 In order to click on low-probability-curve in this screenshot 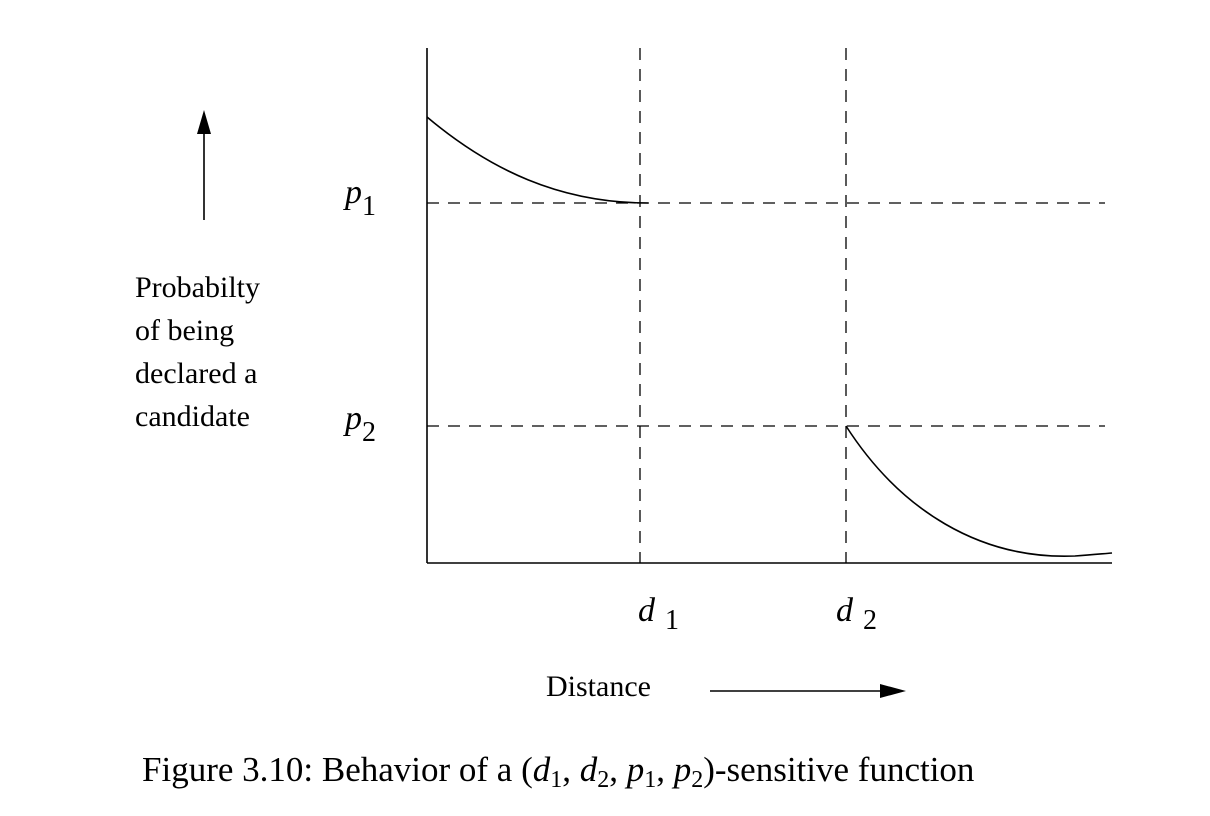, I will do `click(979, 491)`.